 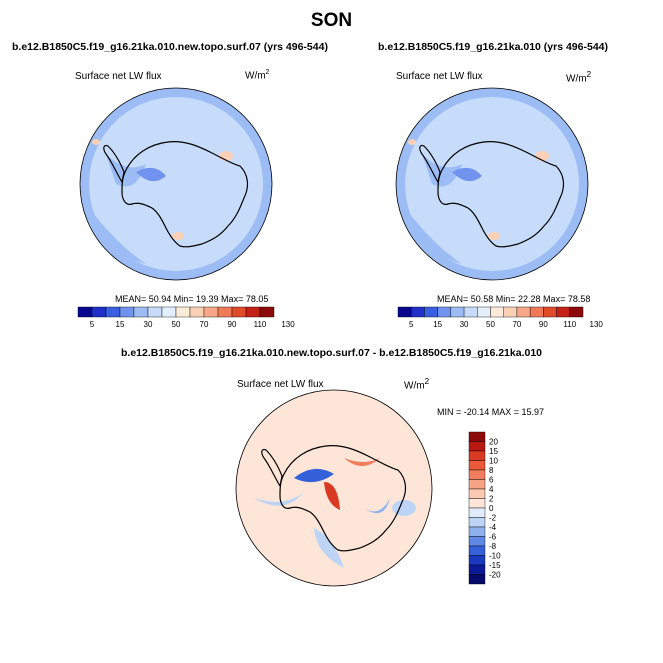 I want to click on colorbar-tick-label: -20, so click(x=495, y=575).